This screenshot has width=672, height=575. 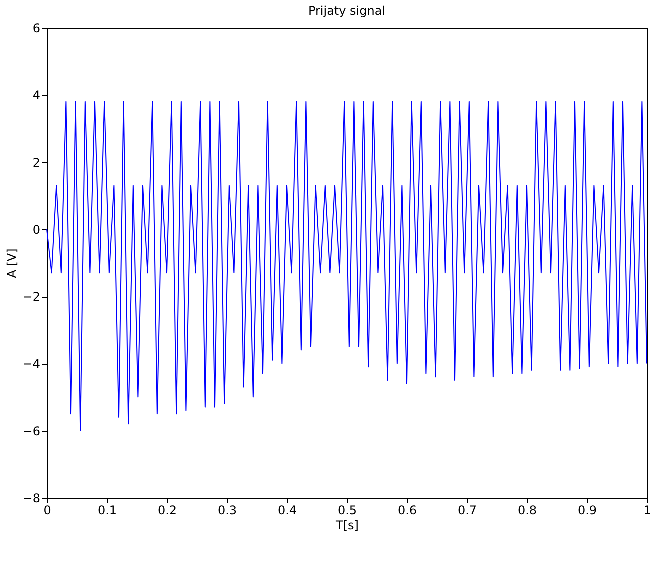 I want to click on x-axis-title: T[s], so click(x=347, y=525).